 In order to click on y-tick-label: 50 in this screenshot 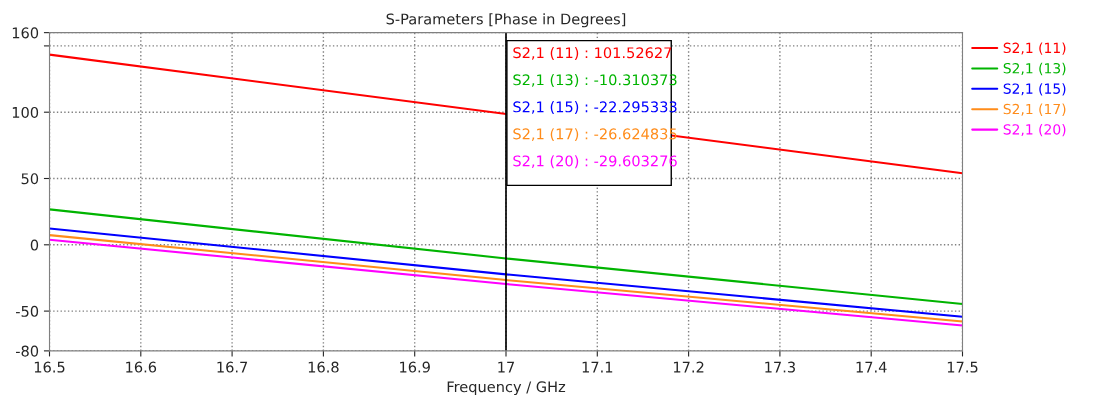, I will do `click(30, 179)`.